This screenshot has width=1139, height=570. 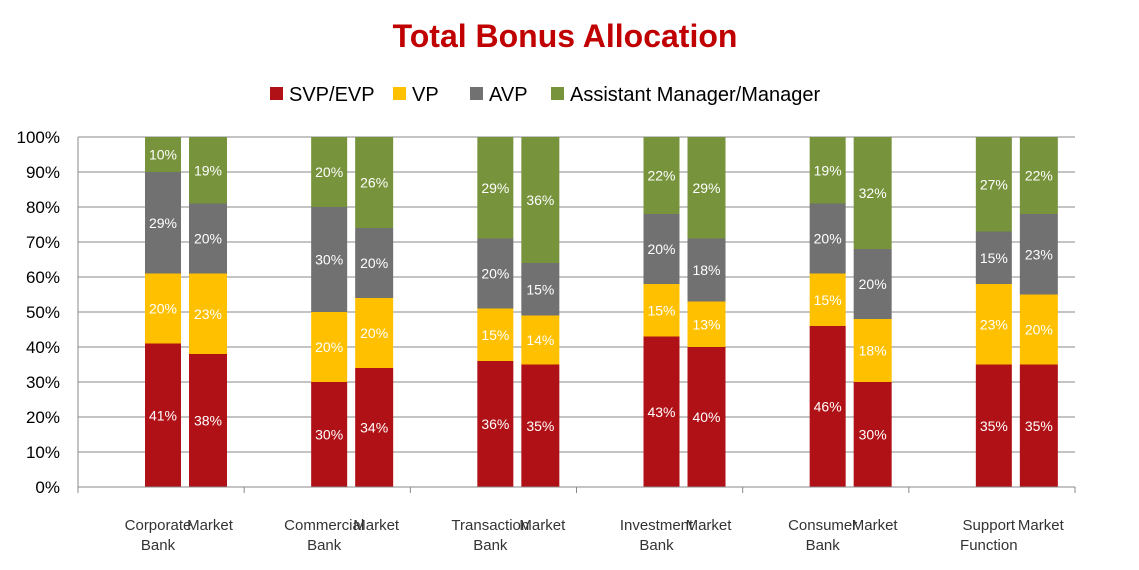 I want to click on data-label: 41%, so click(x=163, y=415).